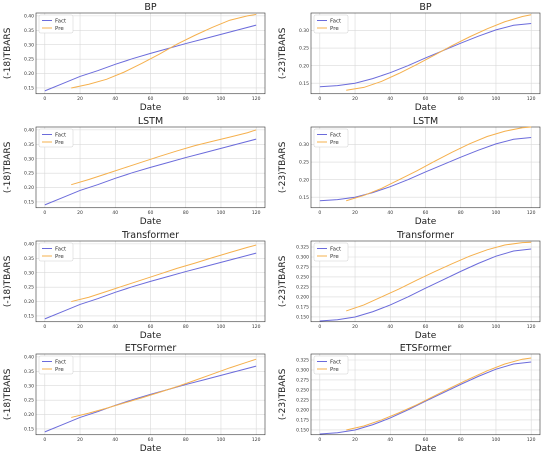 This screenshot has width=550, height=455. I want to click on chart-title: ETSFormer, so click(426, 348).